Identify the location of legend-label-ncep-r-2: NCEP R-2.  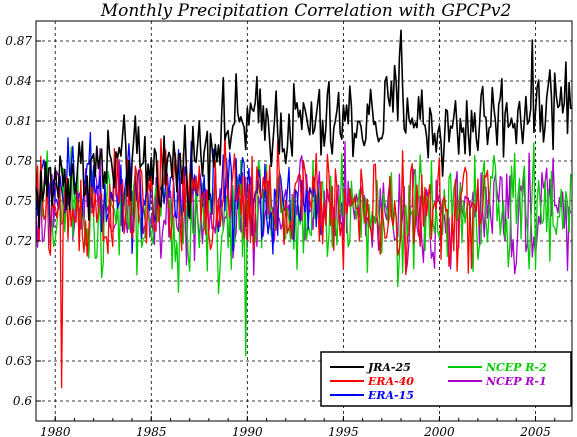
(516, 367).